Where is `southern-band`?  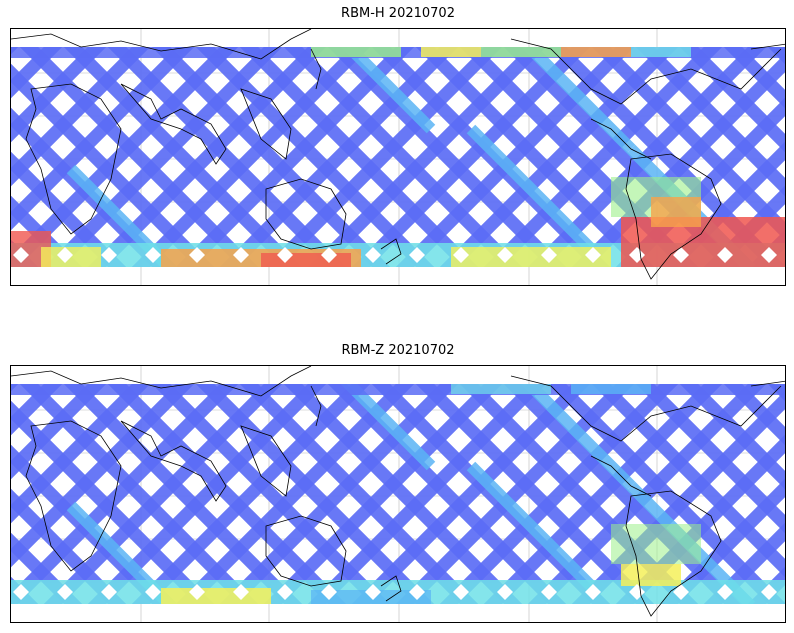
southern-band is located at coordinates (398, 564).